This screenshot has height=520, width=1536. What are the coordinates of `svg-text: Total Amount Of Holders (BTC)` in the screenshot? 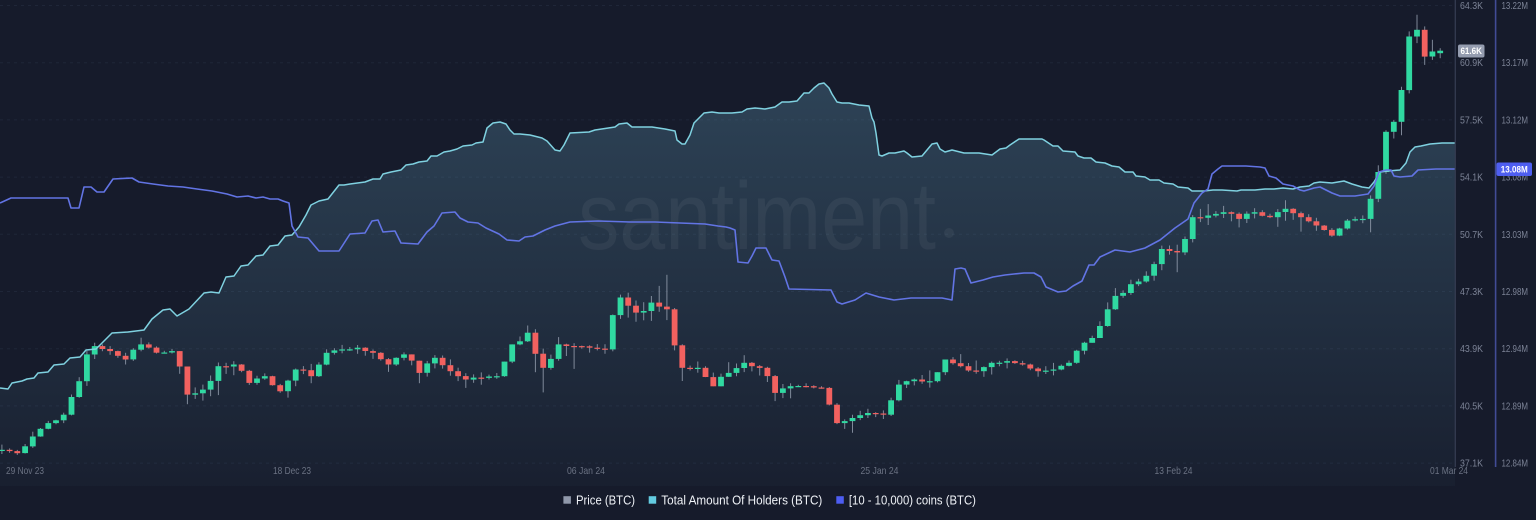 It's located at (741, 500).